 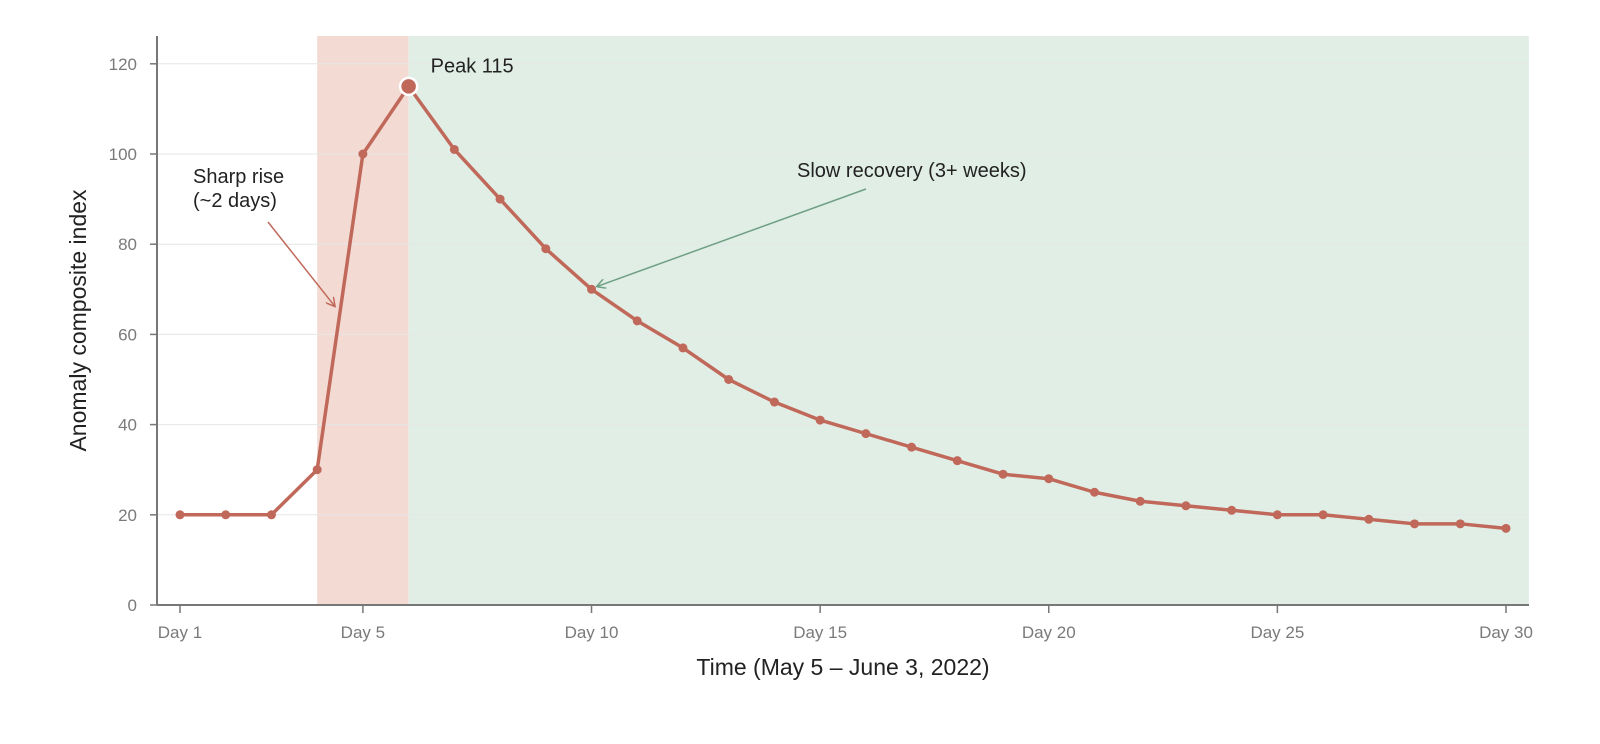 I want to click on peak-point, so click(x=408, y=86).